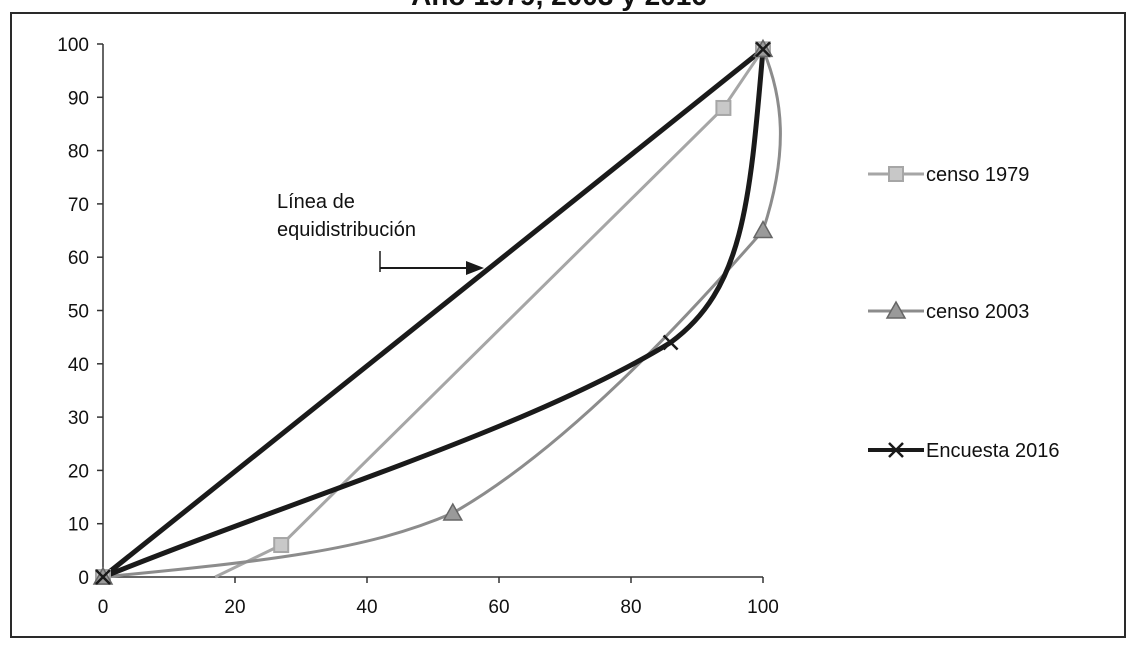  Describe the element at coordinates (234, 607) in the screenshot. I see `x-tick-label: 20` at that location.